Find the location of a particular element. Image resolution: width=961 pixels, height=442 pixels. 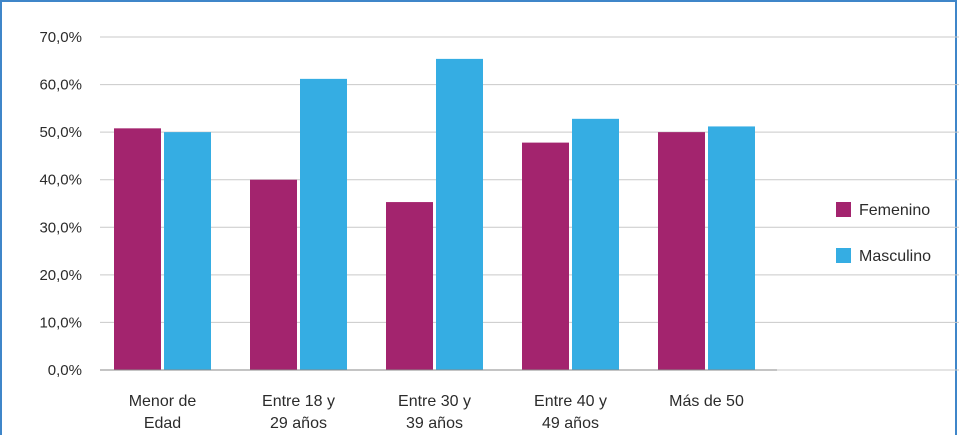

legend-label-masculino: Masculino is located at coordinates (895, 256).